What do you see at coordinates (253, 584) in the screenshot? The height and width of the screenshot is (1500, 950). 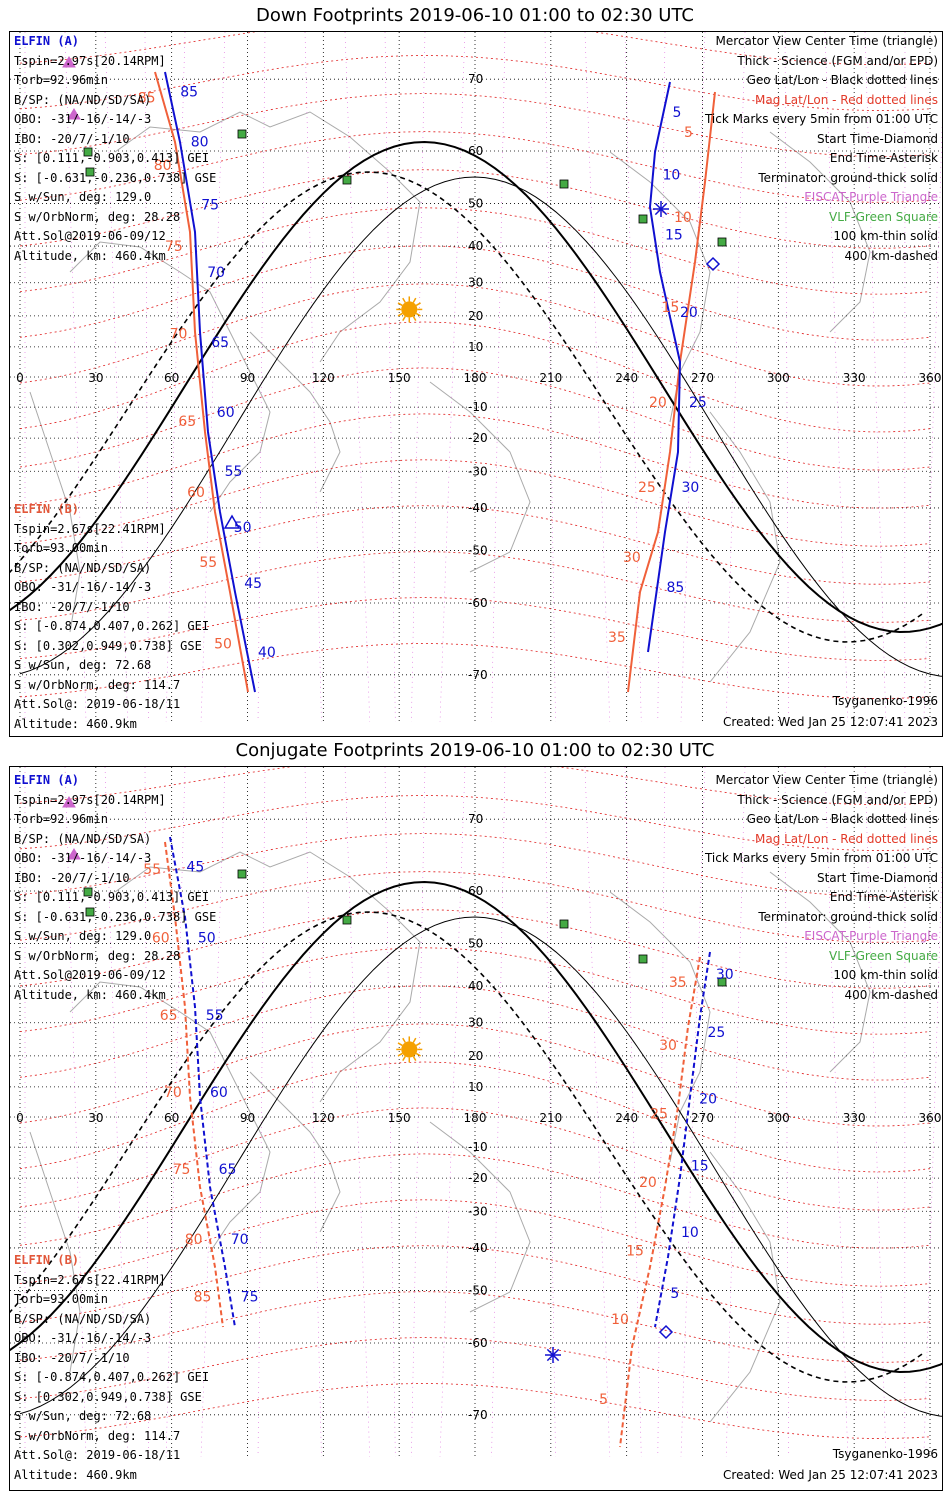 I see `track-tick-label: 45` at bounding box center [253, 584].